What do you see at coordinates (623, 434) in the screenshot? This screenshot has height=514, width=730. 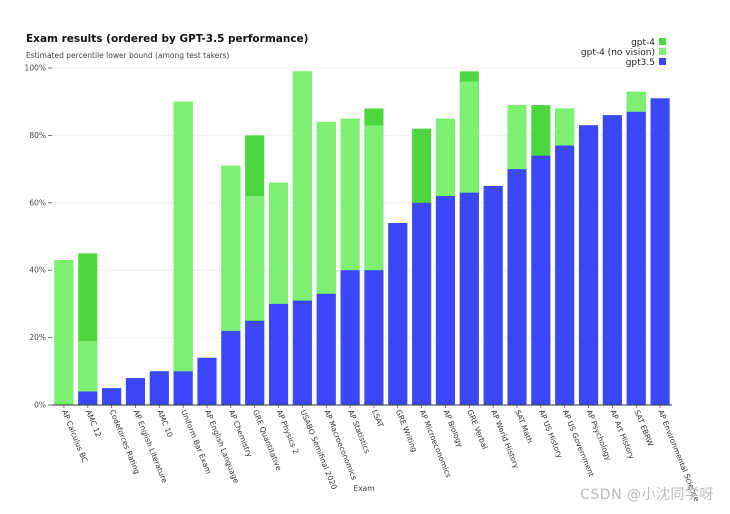 I see `x-tick-label: AP Art History` at bounding box center [623, 434].